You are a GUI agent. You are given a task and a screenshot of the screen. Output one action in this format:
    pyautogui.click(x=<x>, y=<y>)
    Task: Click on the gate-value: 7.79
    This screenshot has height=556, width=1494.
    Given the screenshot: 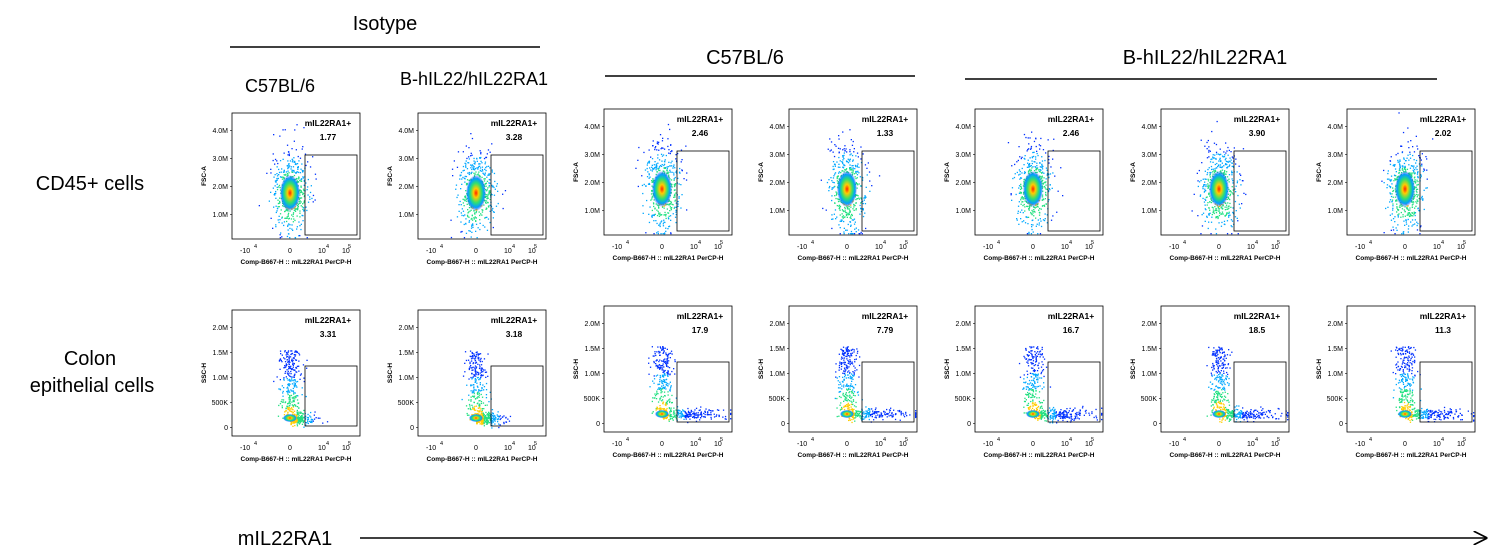 What is the action you would take?
    pyautogui.click(x=885, y=330)
    